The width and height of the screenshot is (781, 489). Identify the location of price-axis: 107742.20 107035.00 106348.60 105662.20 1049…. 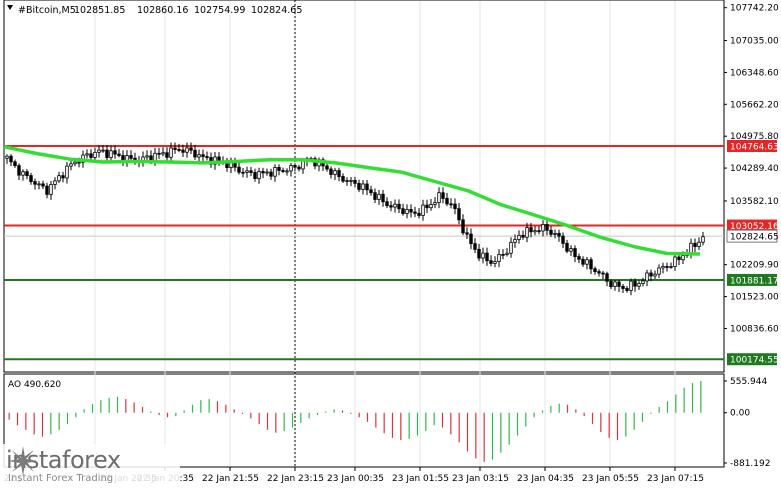
(751, 169).